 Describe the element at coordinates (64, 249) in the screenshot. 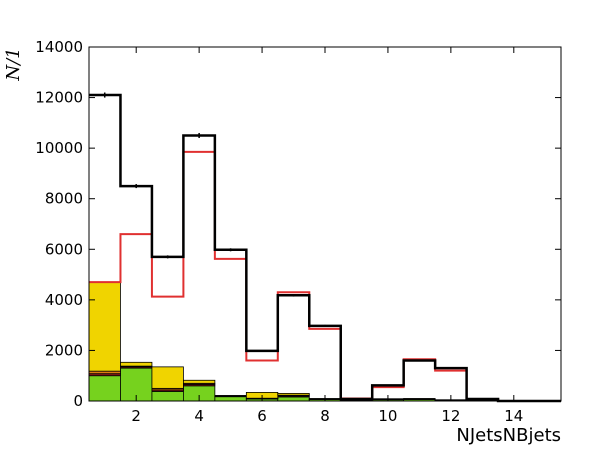

I see `y-tick-label-6000: 6000` at that location.